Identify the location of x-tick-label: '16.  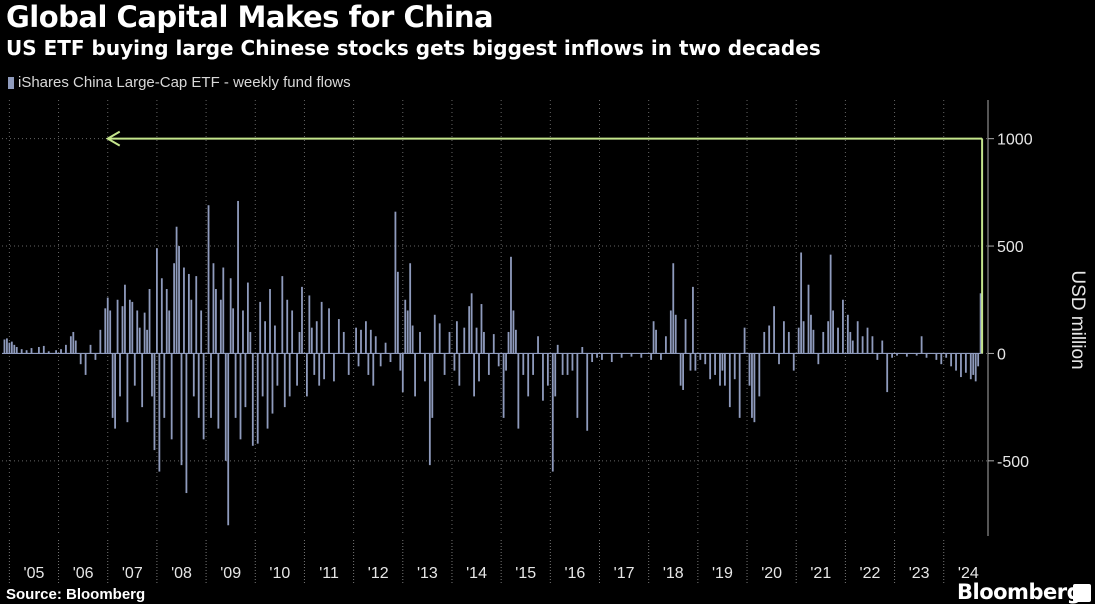
(574, 573).